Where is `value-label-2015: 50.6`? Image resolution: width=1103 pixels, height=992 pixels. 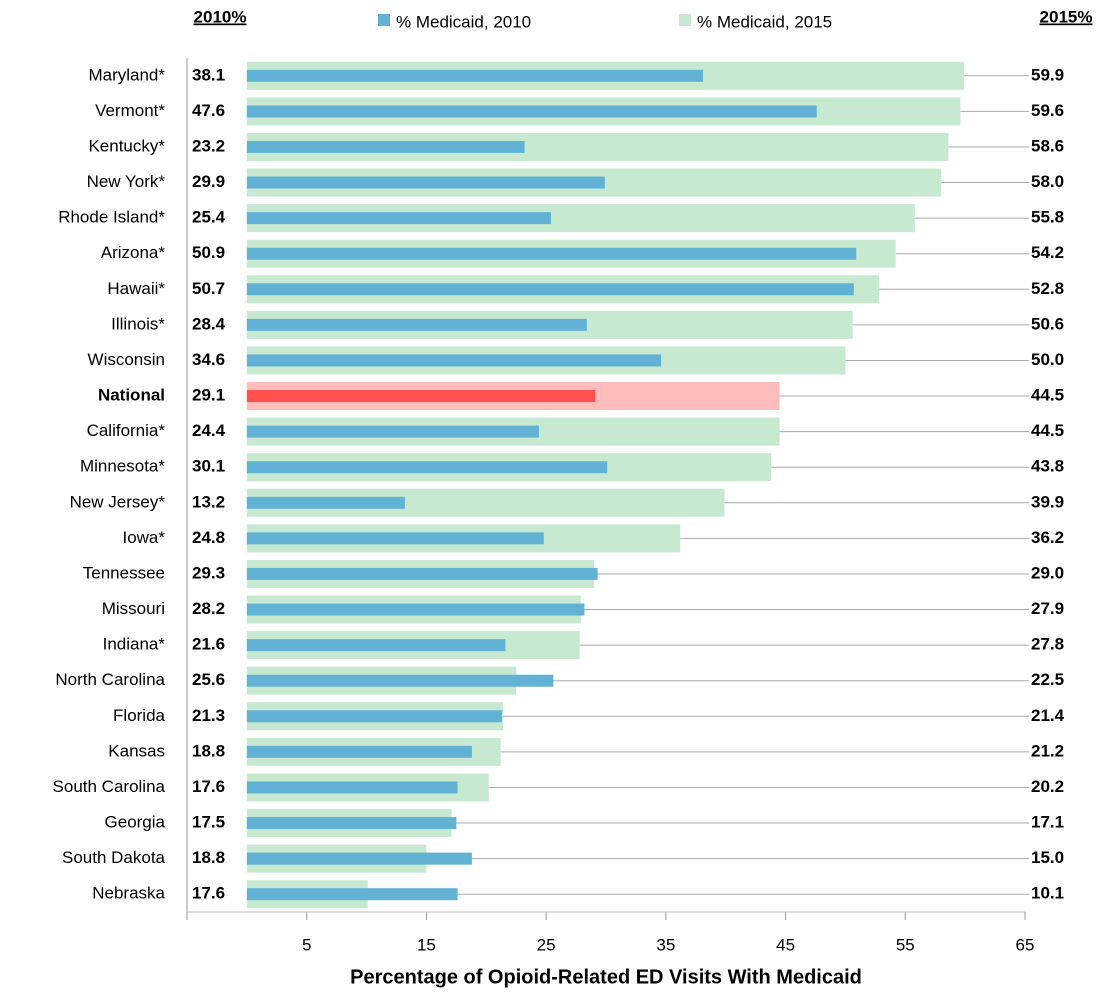
value-label-2015: 50.6 is located at coordinates (1047, 323).